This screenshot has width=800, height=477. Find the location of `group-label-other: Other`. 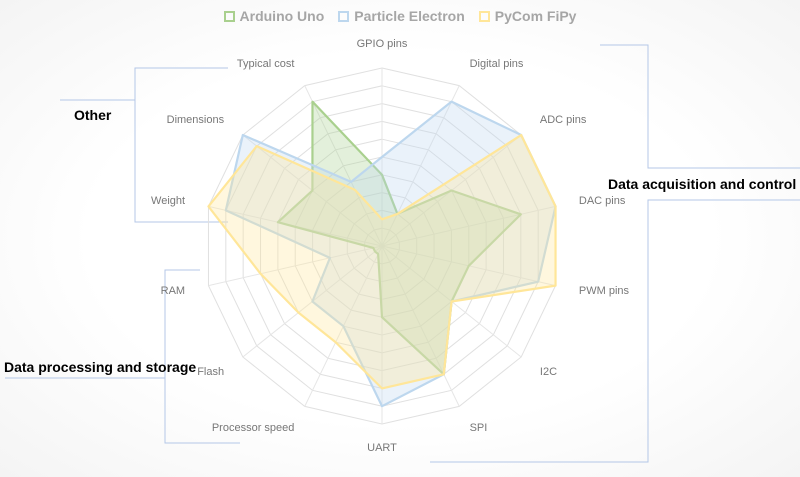

group-label-other: Other is located at coordinates (93, 115).